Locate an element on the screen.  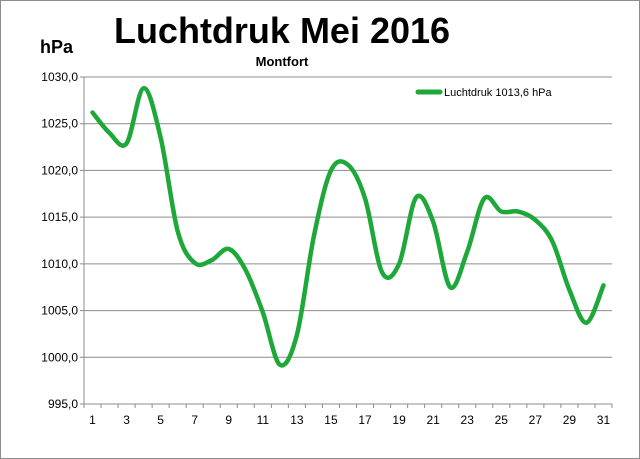
y-tick-label: 1025,0 is located at coordinates (59, 124).